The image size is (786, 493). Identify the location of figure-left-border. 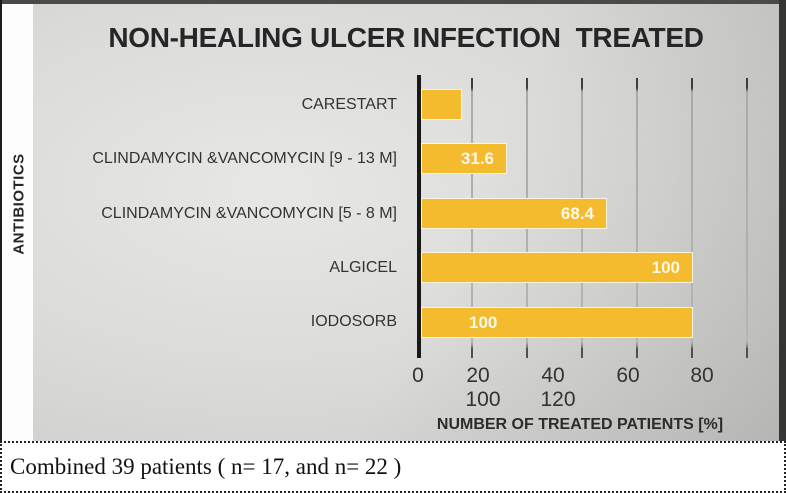
(1, 221).